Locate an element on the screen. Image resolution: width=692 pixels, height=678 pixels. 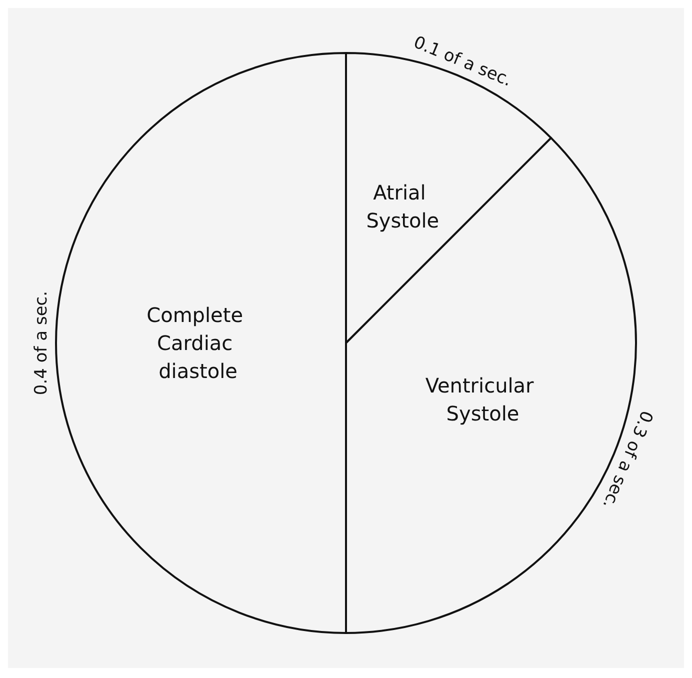
data-label: 0.1 of a sec. is located at coordinates (462, 61).